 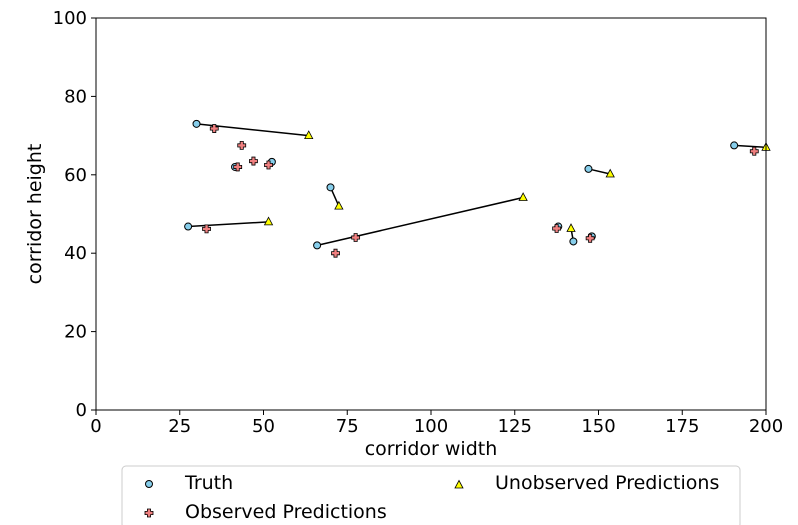 What do you see at coordinates (515, 426) in the screenshot?
I see `x-tick-label: 125` at bounding box center [515, 426].